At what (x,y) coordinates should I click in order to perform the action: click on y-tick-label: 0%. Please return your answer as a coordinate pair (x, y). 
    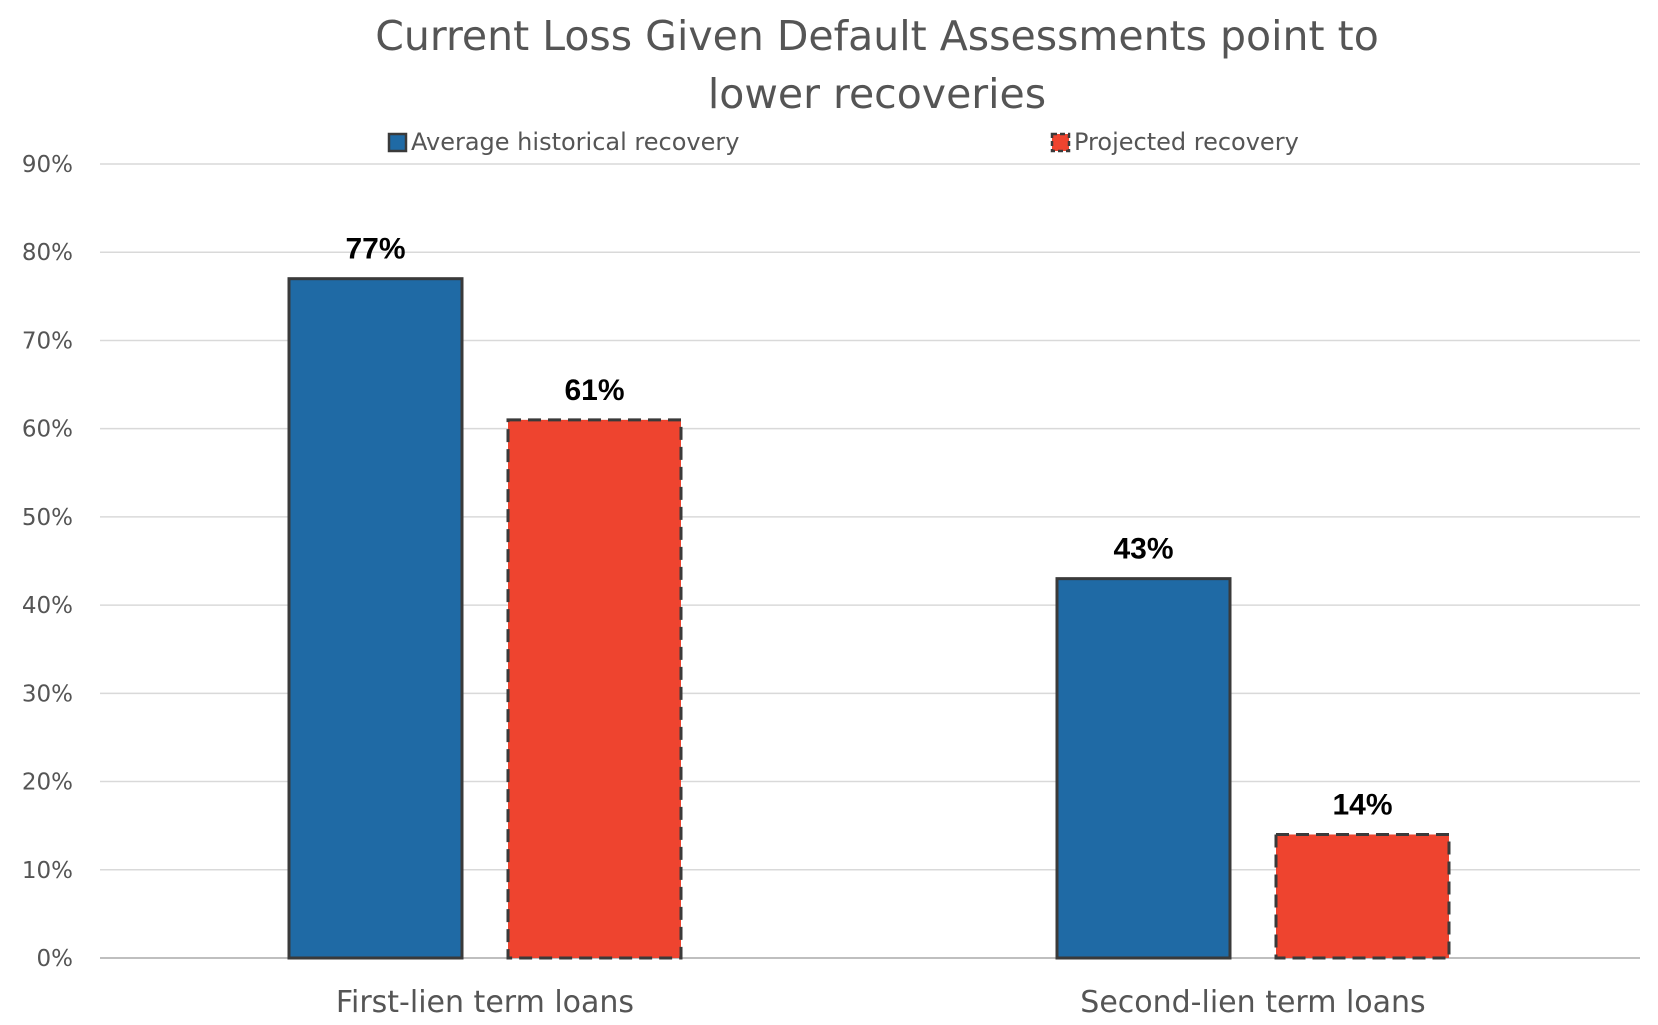
    Looking at the image, I should click on (55, 959).